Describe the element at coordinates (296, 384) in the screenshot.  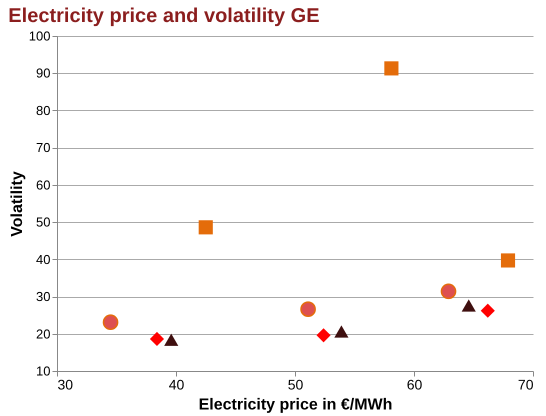
I see `x-tick-label: 50` at that location.